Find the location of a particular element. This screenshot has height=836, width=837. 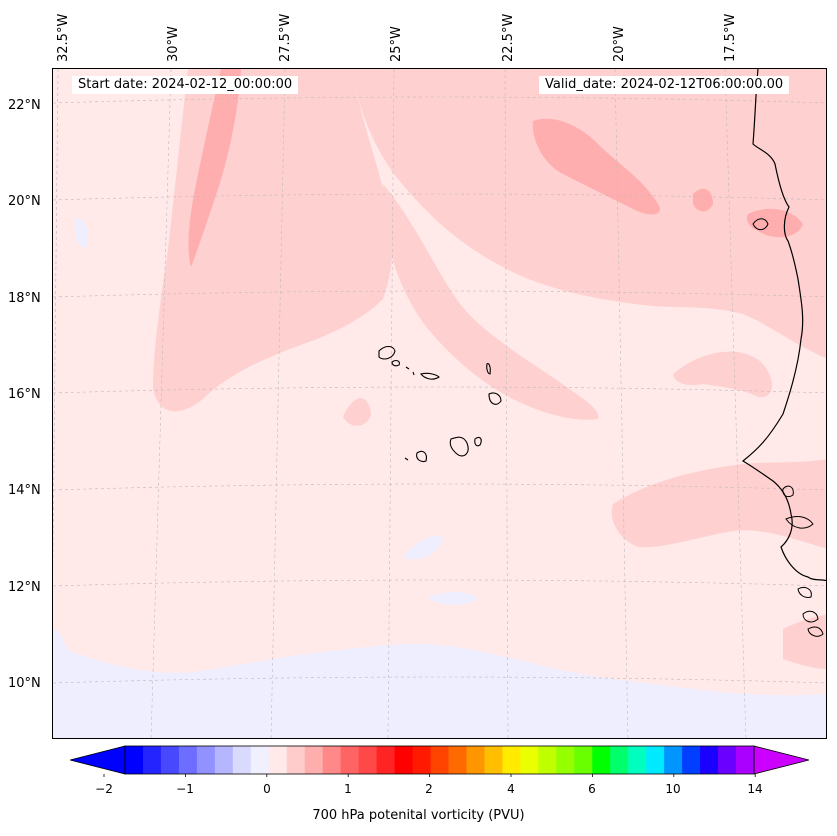

low-pv-region-west is located at coordinates (62, 674).